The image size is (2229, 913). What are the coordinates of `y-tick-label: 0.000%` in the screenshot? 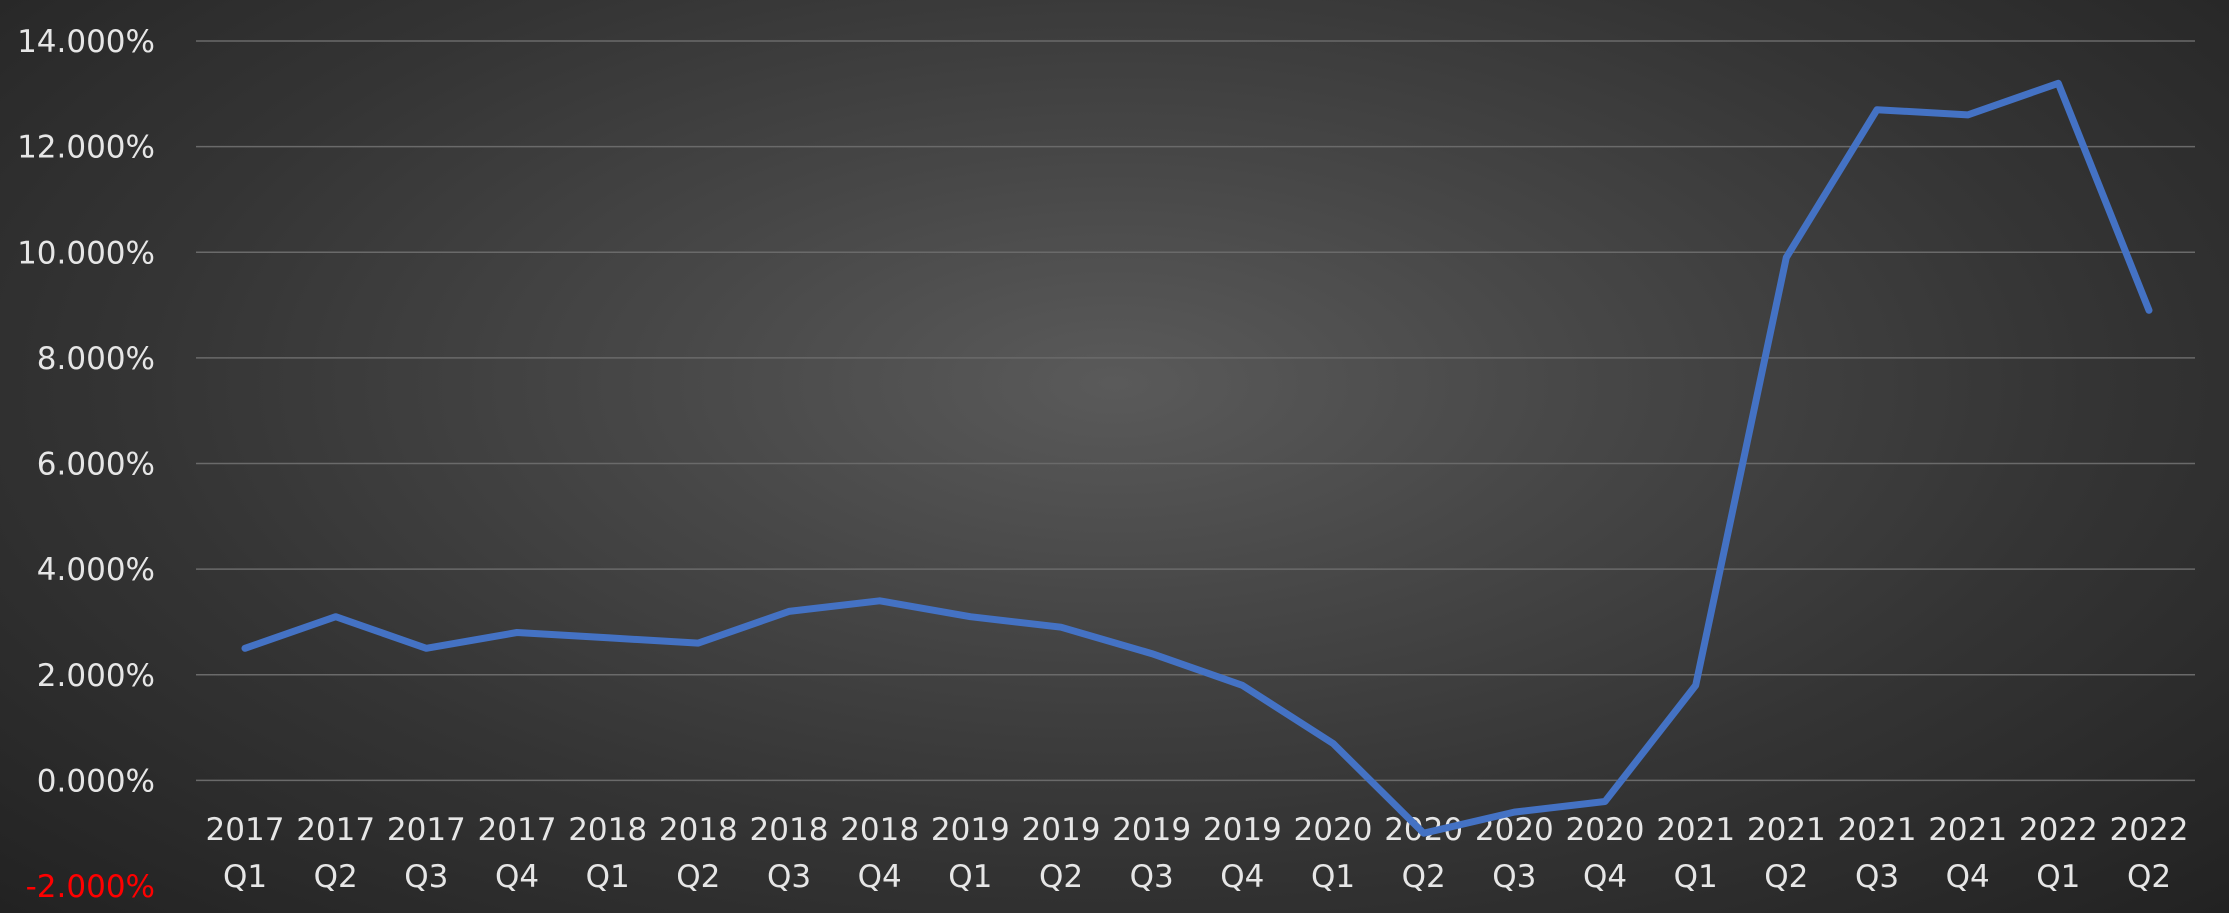 It's located at (96, 781).